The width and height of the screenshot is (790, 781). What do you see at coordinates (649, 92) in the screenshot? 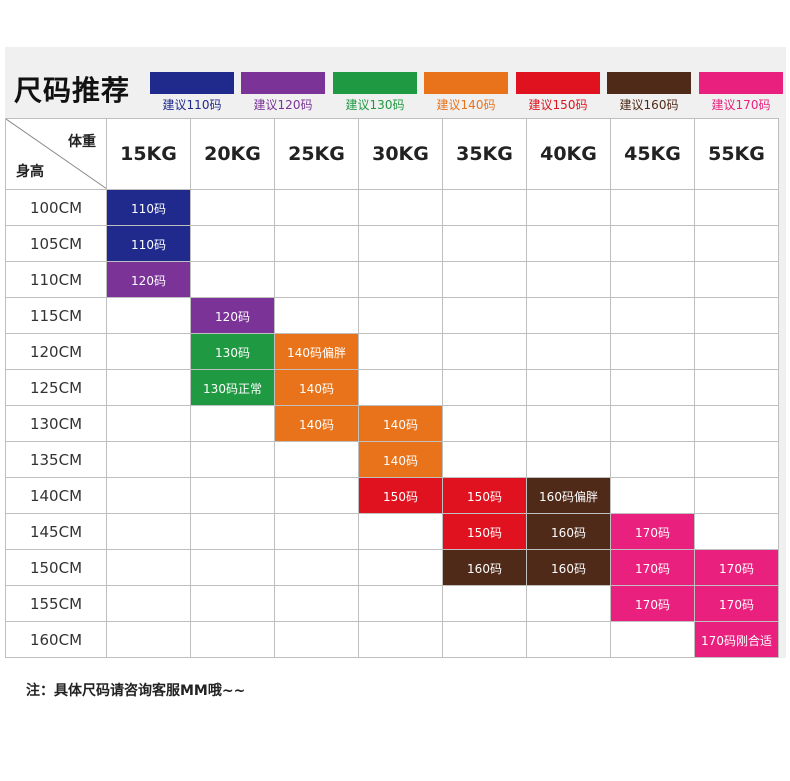
I see `legend-item: 建议160码` at bounding box center [649, 92].